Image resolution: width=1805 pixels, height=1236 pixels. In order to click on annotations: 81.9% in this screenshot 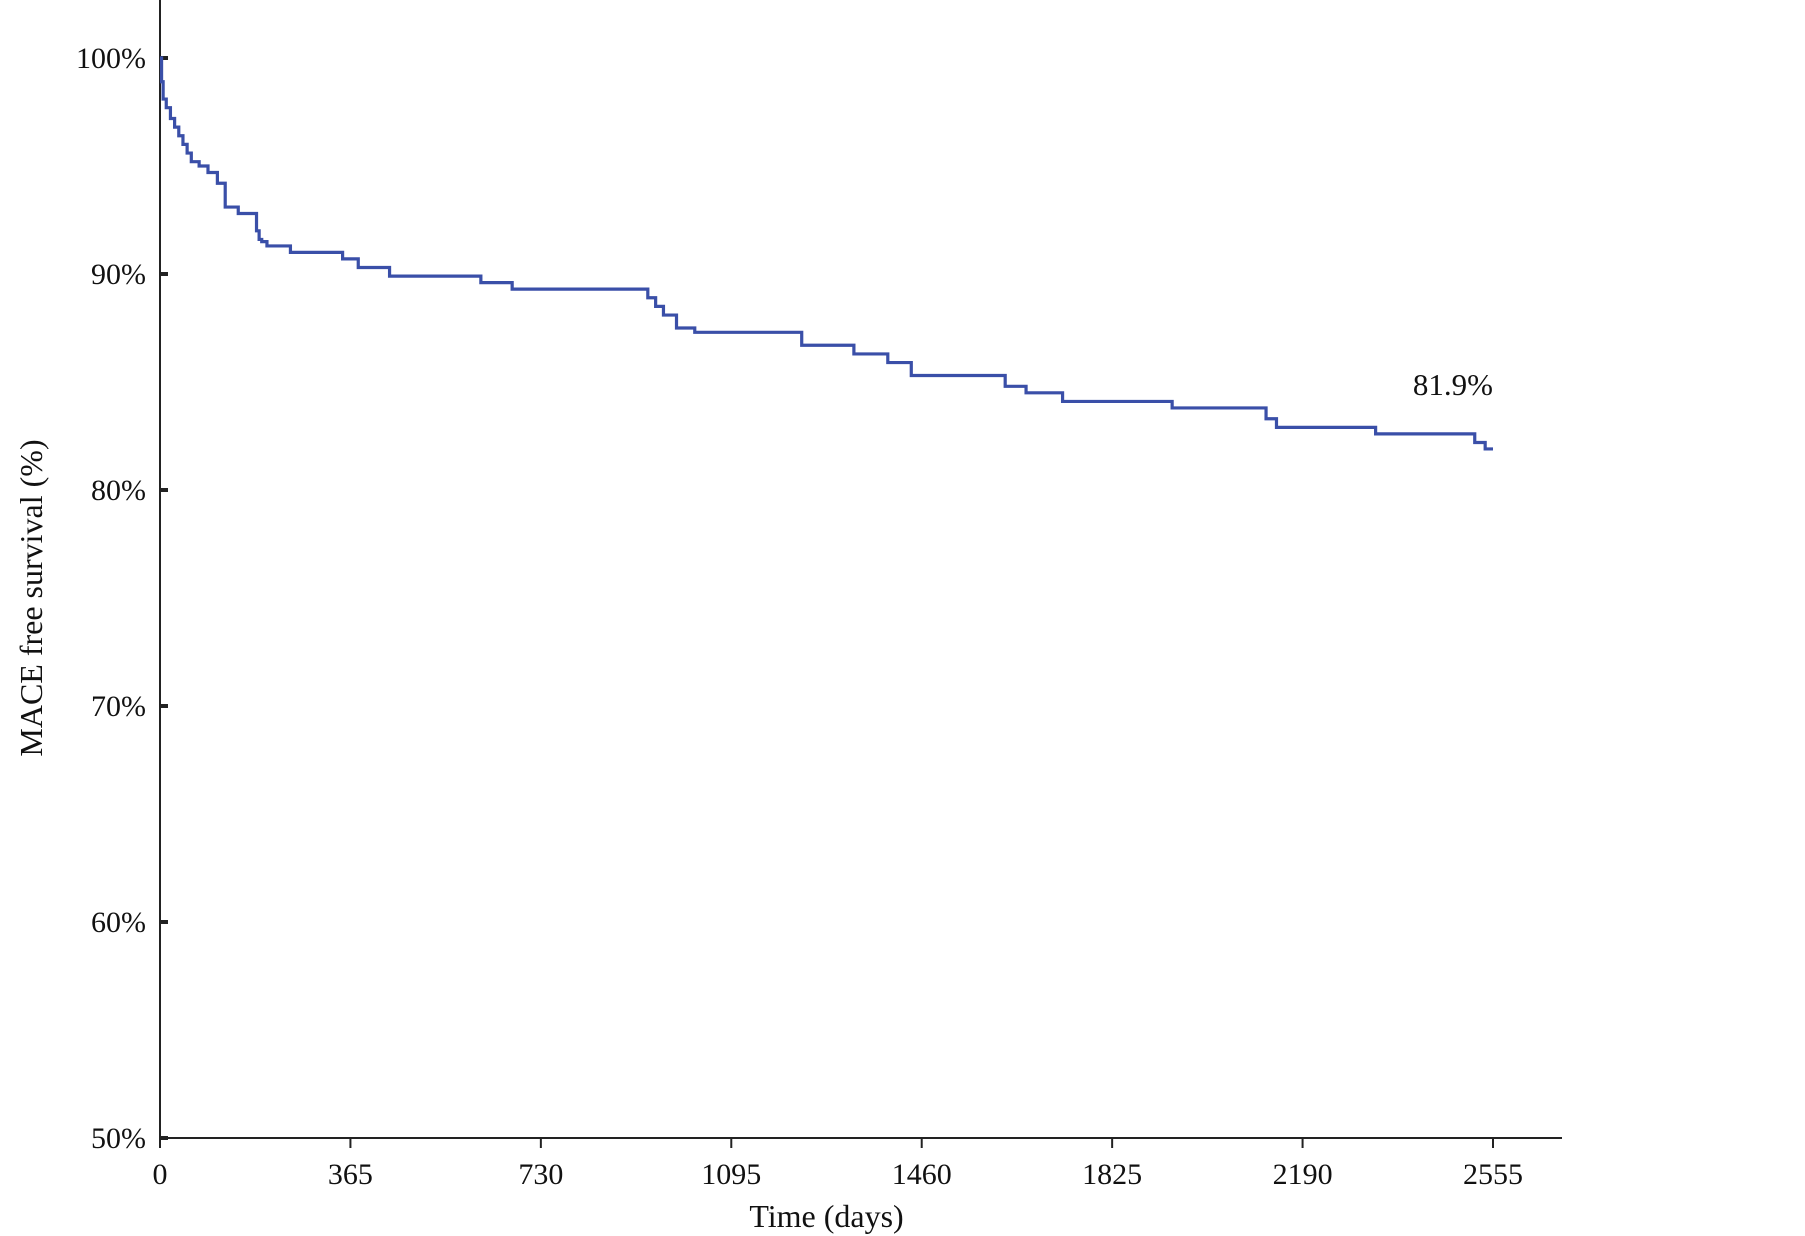, I will do `click(1453, 384)`.